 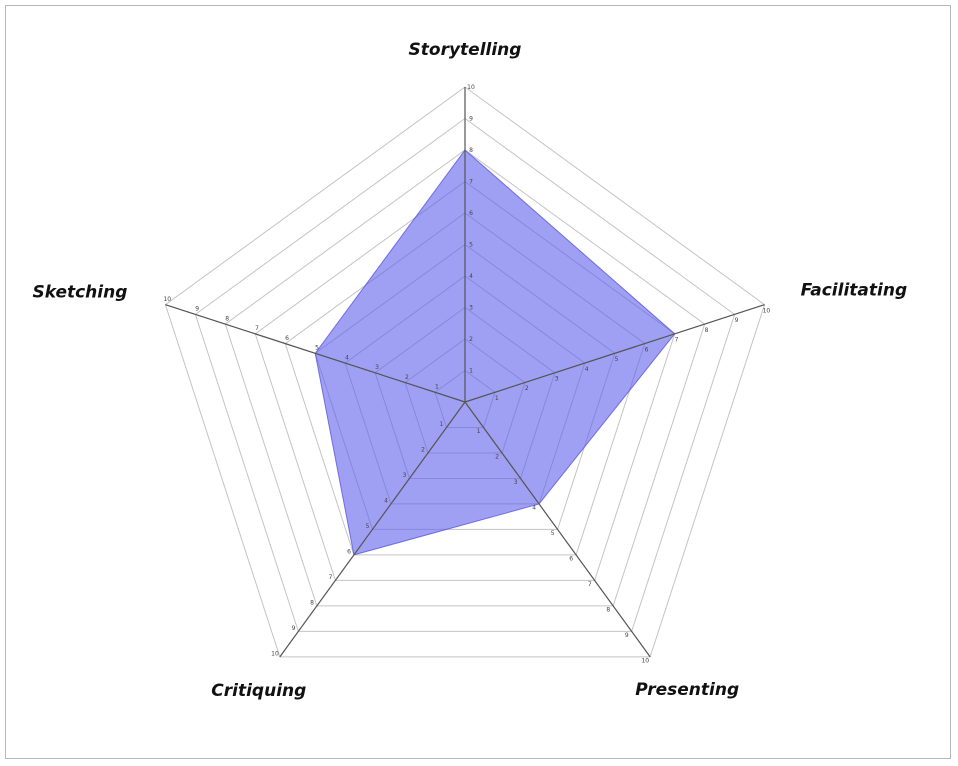 I want to click on spoke-critiquing, so click(x=372, y=529).